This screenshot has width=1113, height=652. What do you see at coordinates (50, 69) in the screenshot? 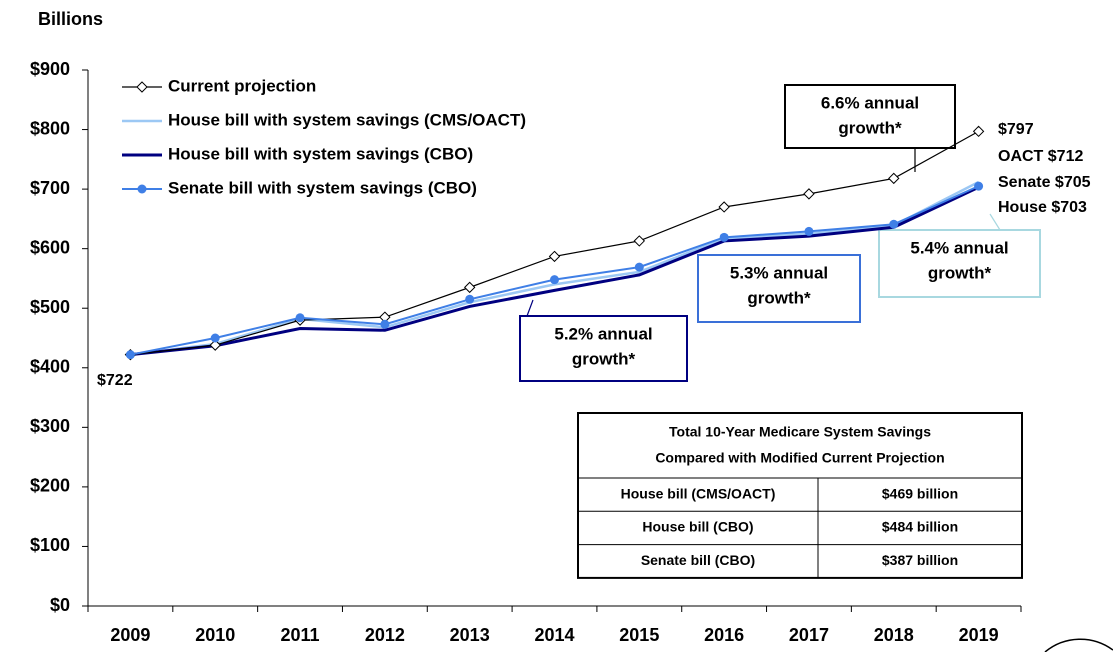
I see `y-tick-label: $900` at bounding box center [50, 69].